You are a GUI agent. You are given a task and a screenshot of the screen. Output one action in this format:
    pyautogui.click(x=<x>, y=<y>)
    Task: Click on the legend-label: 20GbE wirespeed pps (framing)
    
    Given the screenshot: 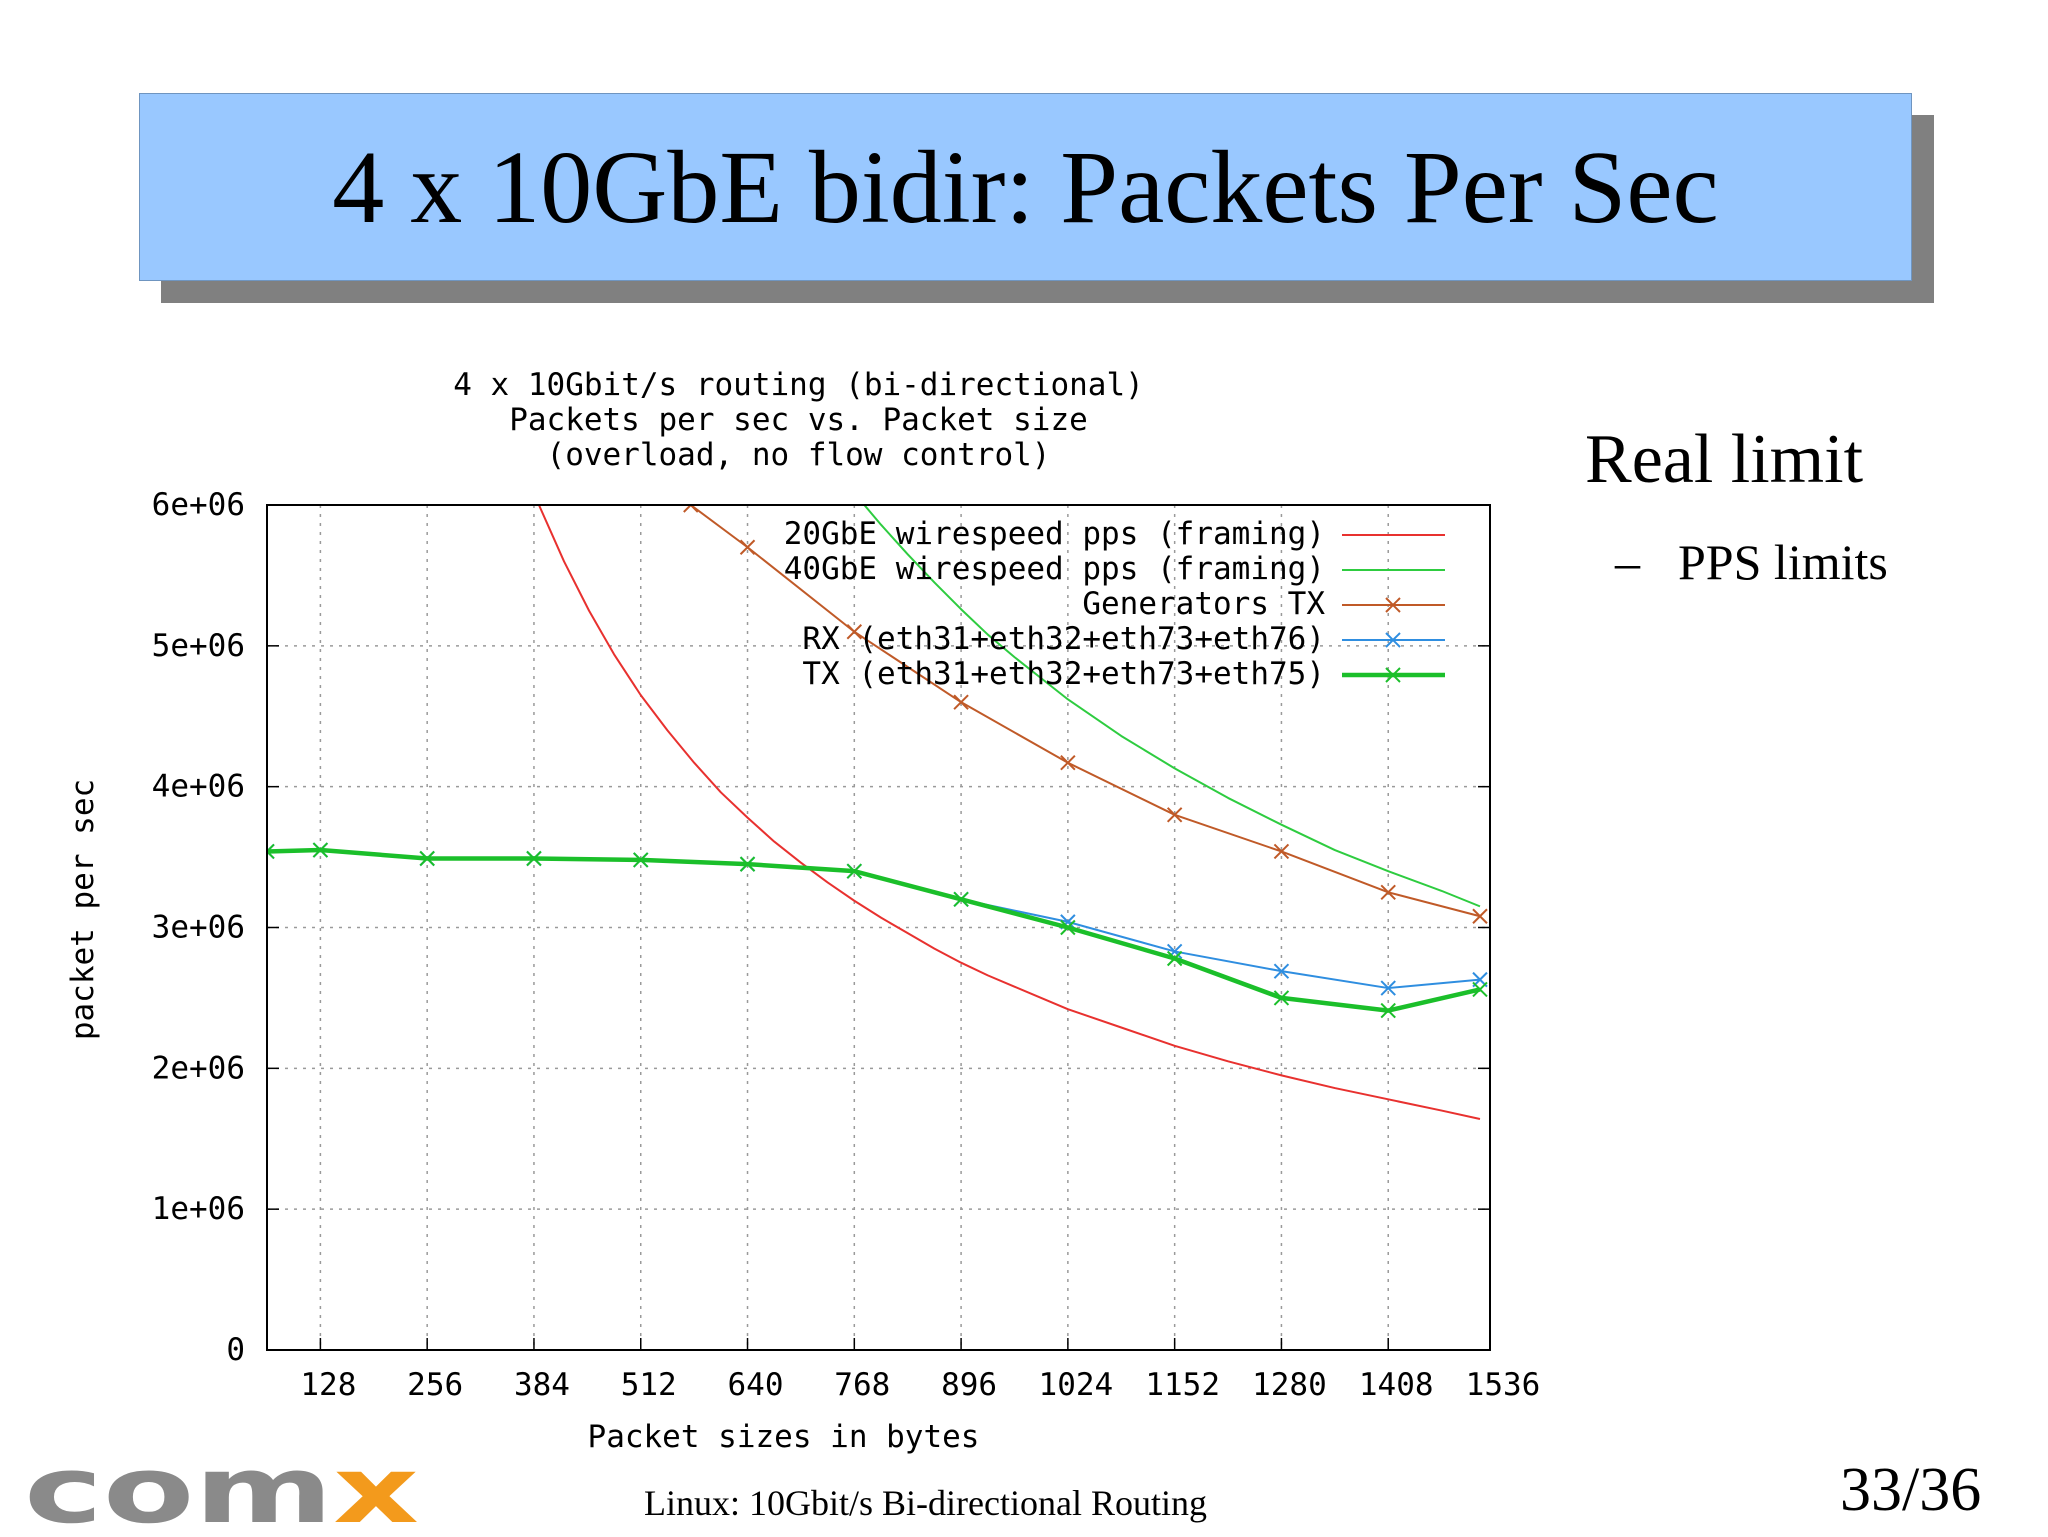 What is the action you would take?
    pyautogui.click(x=1054, y=534)
    